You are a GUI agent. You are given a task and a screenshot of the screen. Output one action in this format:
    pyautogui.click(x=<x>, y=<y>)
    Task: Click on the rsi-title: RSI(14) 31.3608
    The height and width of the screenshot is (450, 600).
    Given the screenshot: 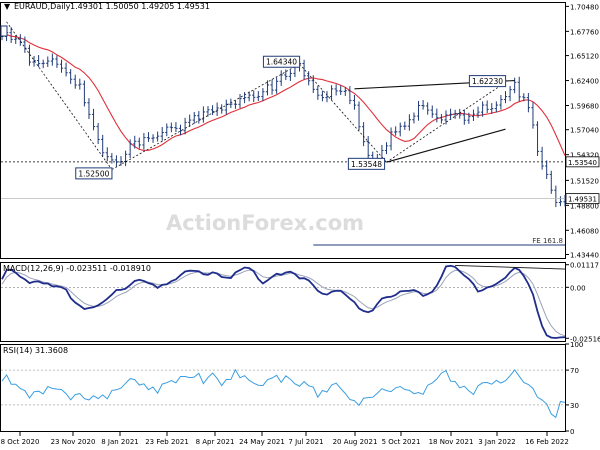 What is the action you would take?
    pyautogui.click(x=36, y=350)
    